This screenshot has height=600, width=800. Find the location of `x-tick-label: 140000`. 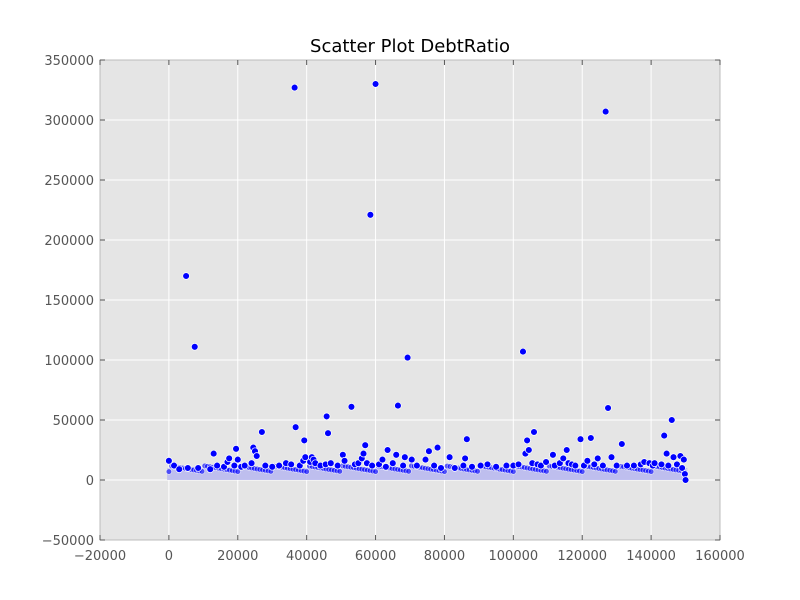

x-tick-label: 140000 is located at coordinates (651, 556).